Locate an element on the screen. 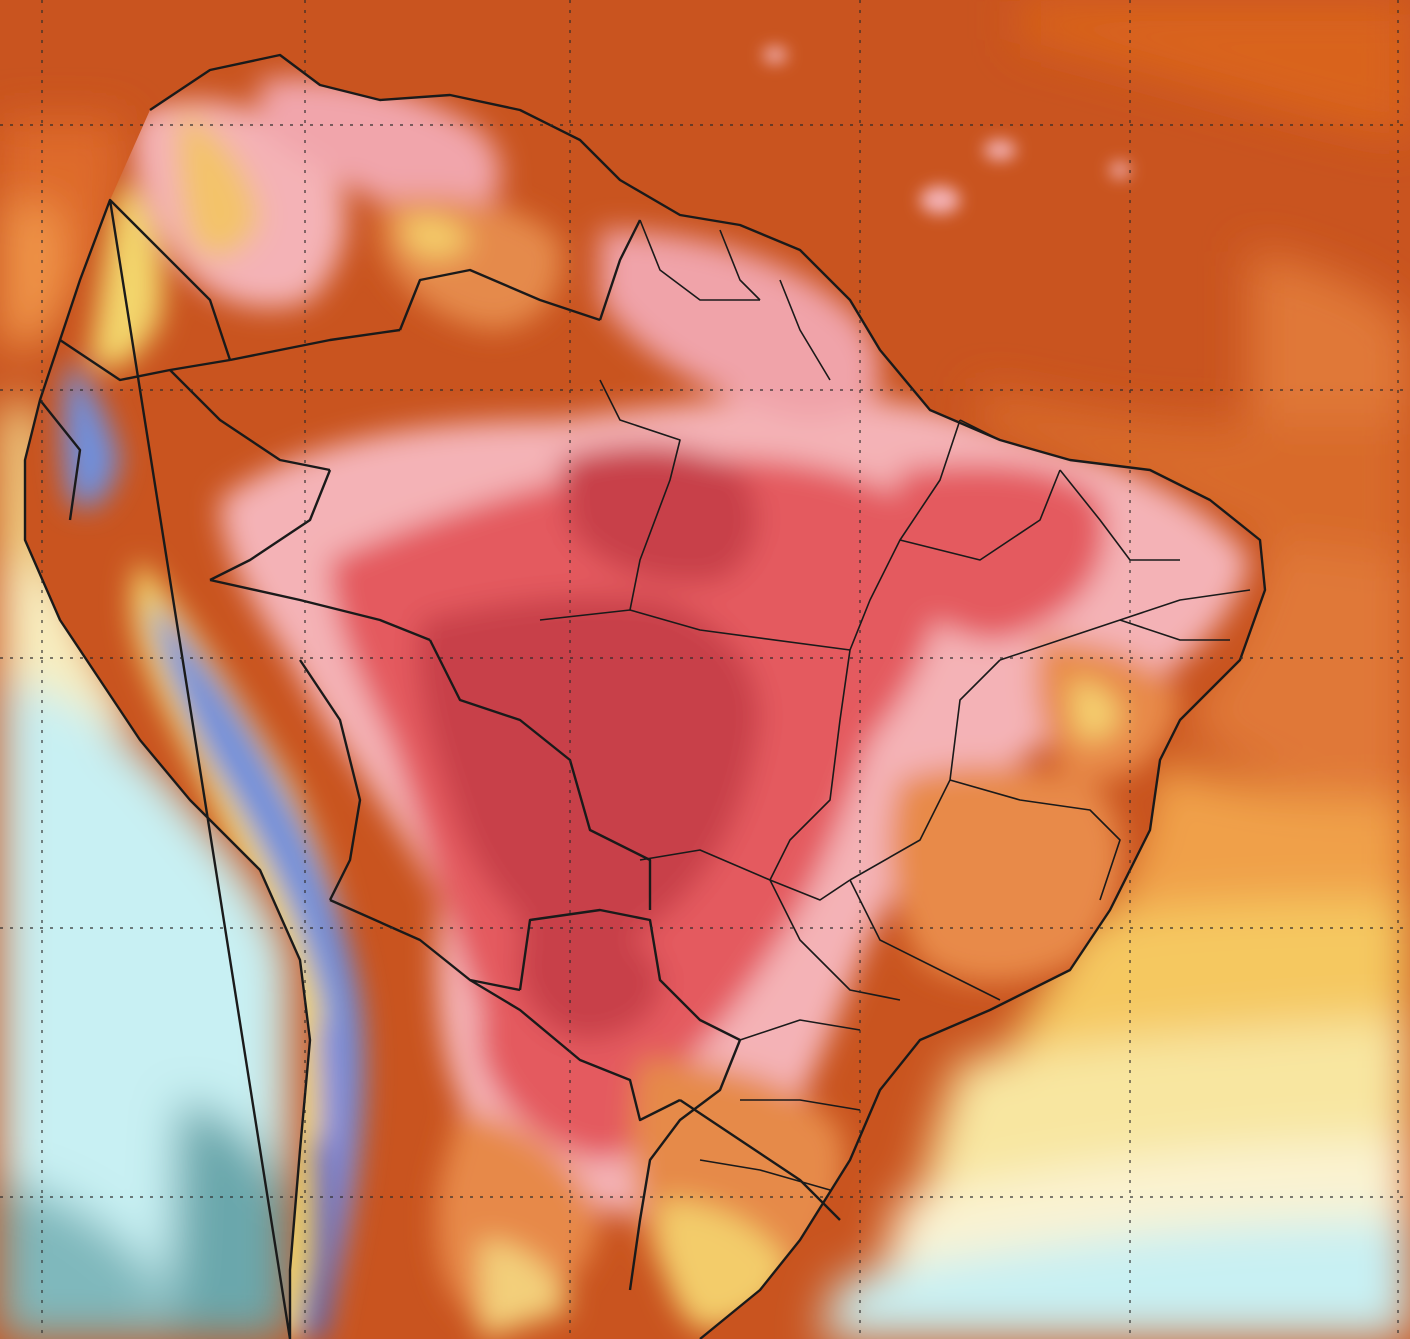 This screenshot has width=1410, height=1339. ocean-specks is located at coordinates (946, 130).